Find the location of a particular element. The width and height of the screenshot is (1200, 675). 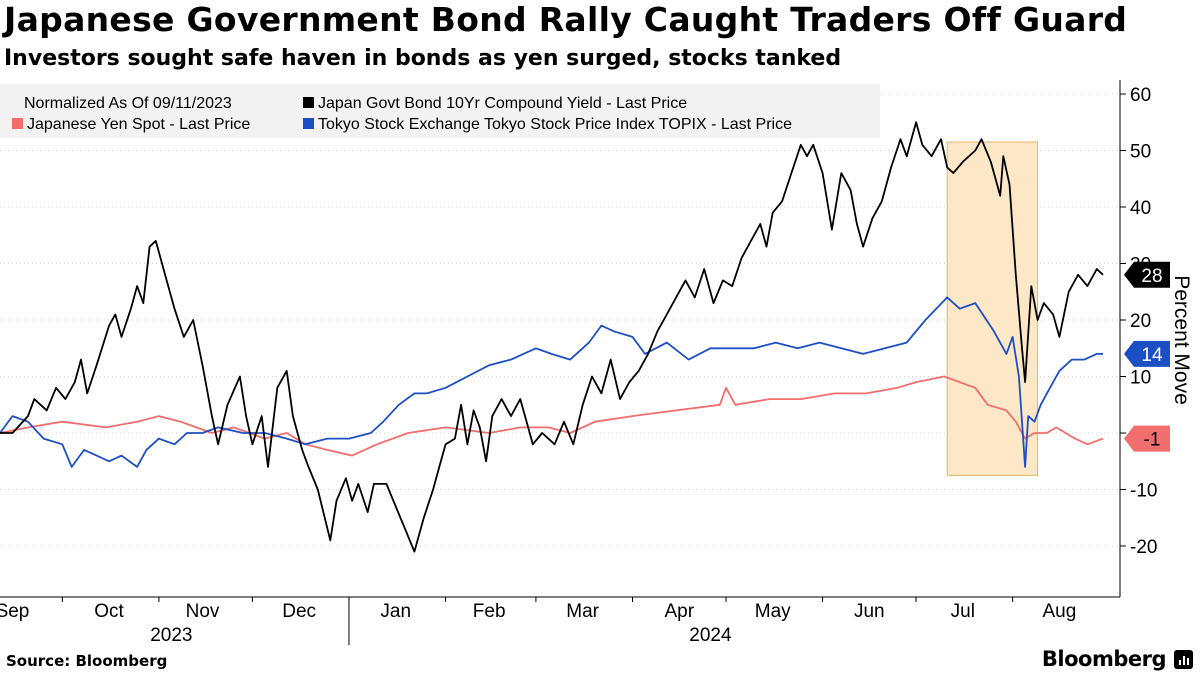

x-tick-label: Sep is located at coordinates (14, 611).